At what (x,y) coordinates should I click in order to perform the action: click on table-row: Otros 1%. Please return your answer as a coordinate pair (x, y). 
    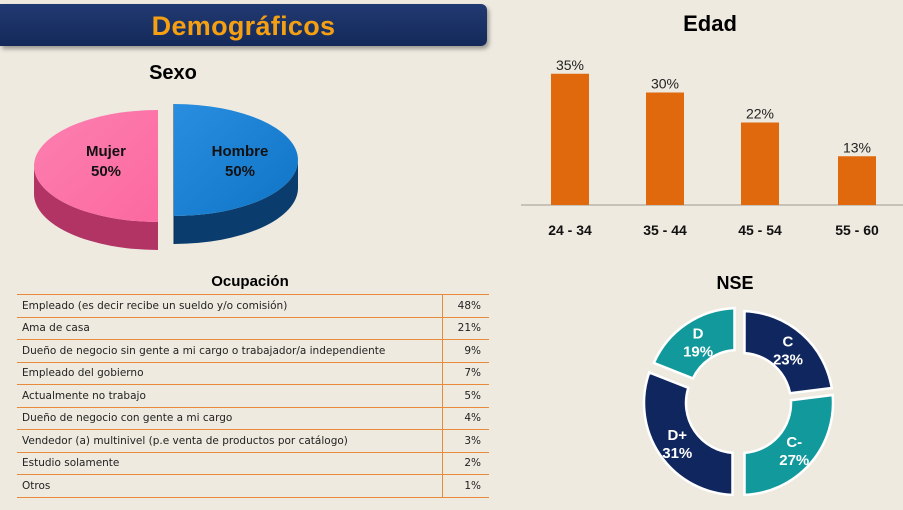
    Looking at the image, I should click on (253, 486).